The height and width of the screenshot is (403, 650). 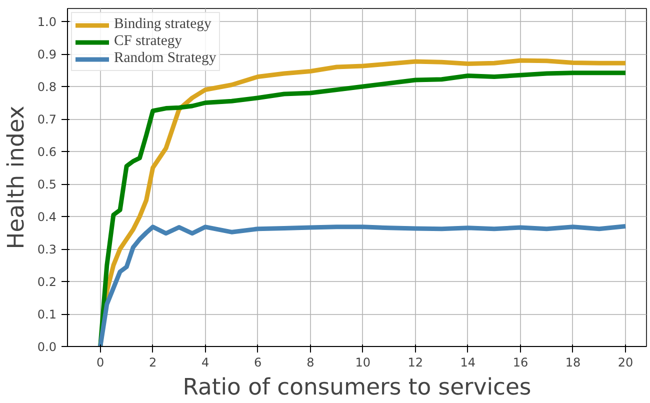 I want to click on x-tick-label: 14, so click(x=468, y=363).